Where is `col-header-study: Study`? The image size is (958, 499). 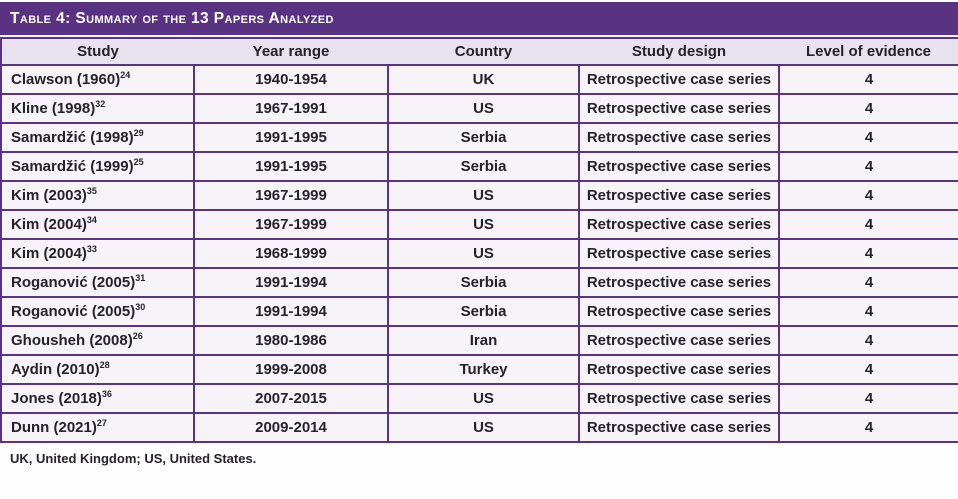
col-header-study: Study is located at coordinates (97, 51).